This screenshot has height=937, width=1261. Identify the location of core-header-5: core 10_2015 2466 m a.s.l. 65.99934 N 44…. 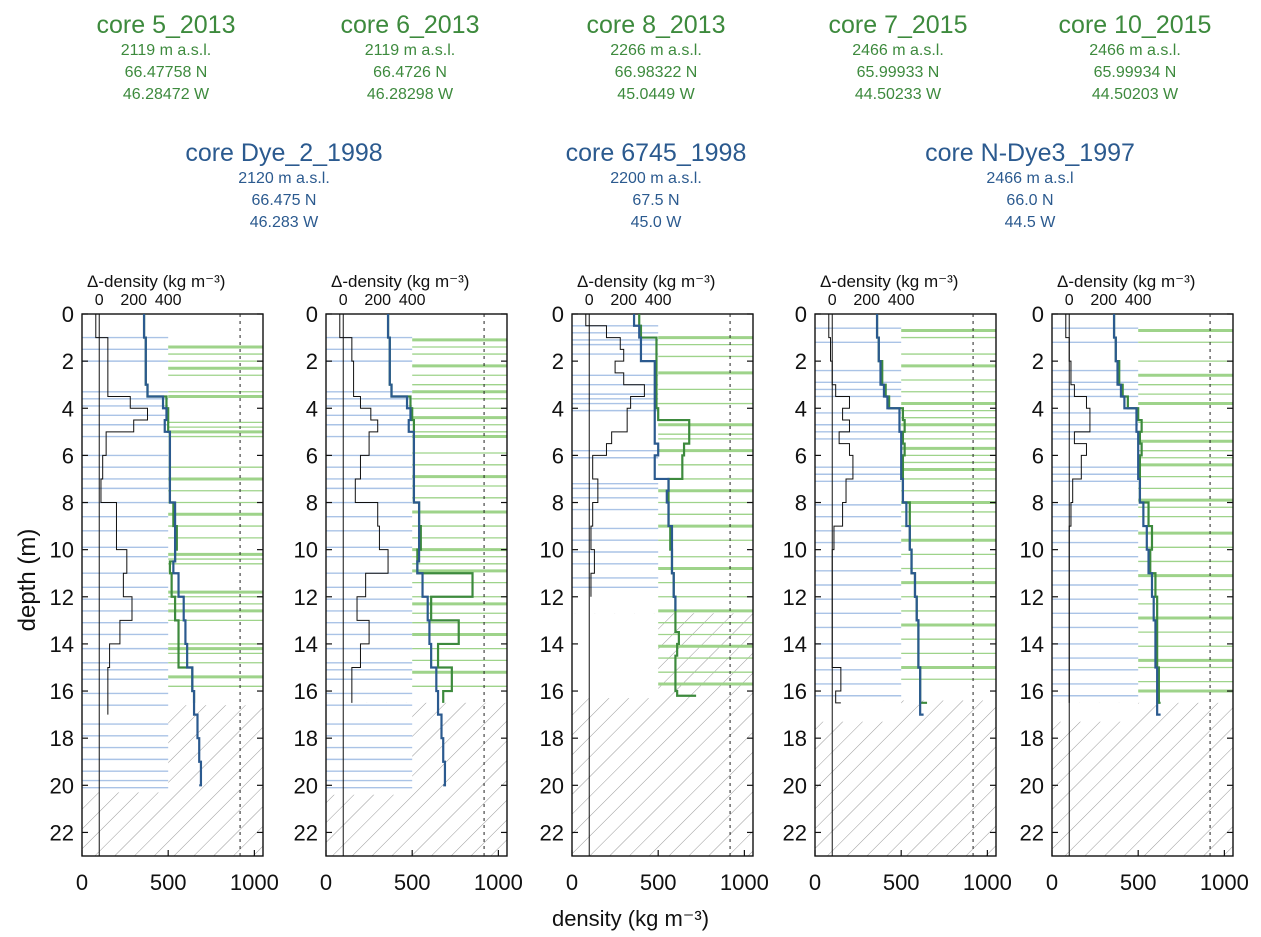
(1135, 58).